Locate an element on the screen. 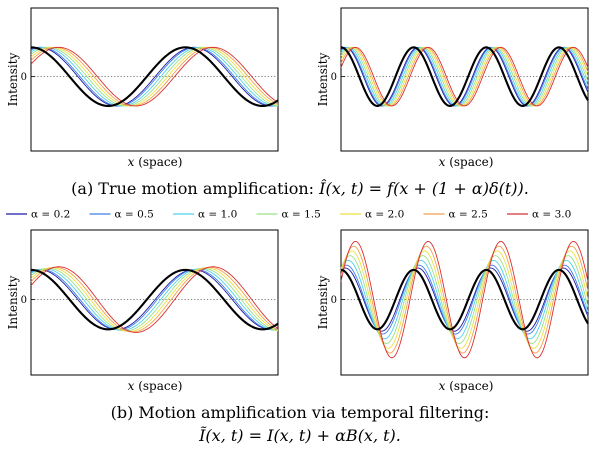 The height and width of the screenshot is (452, 600). legend-label: α = 1.0 is located at coordinates (217, 215).